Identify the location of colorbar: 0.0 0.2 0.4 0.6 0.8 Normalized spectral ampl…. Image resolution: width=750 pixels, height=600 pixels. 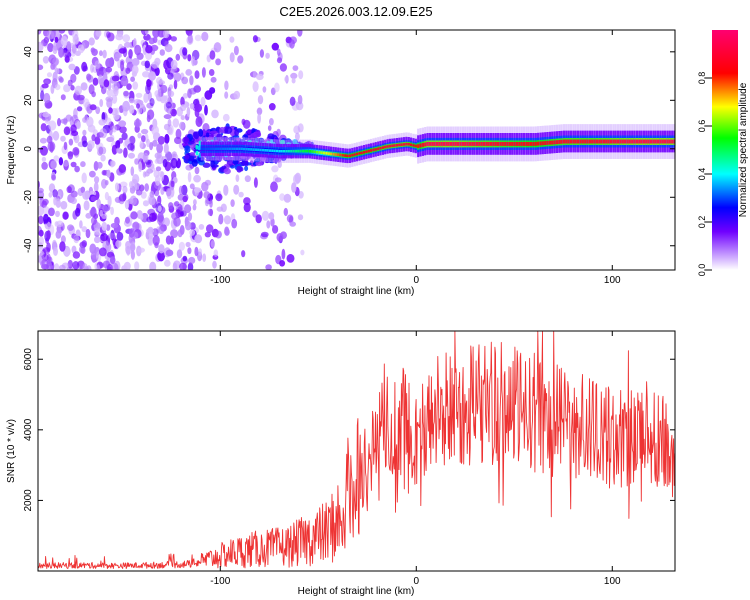
(723, 153).